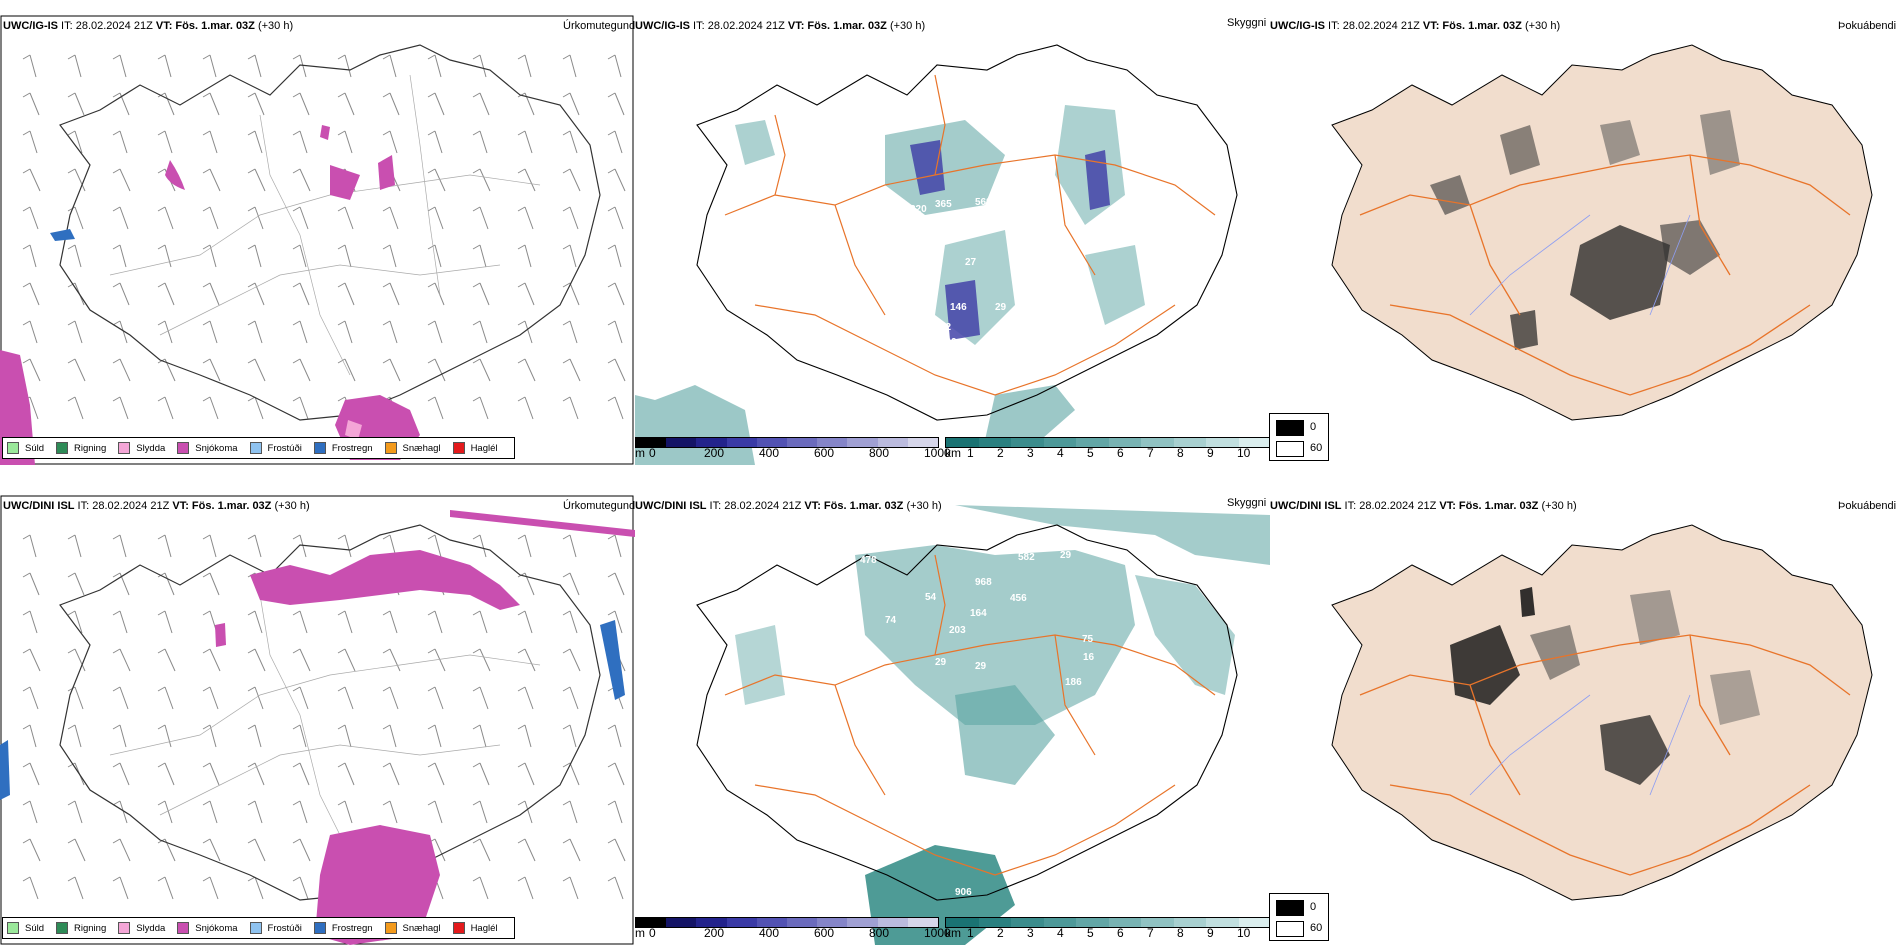  I want to click on ceiling-value-label: 75, so click(1088, 639).